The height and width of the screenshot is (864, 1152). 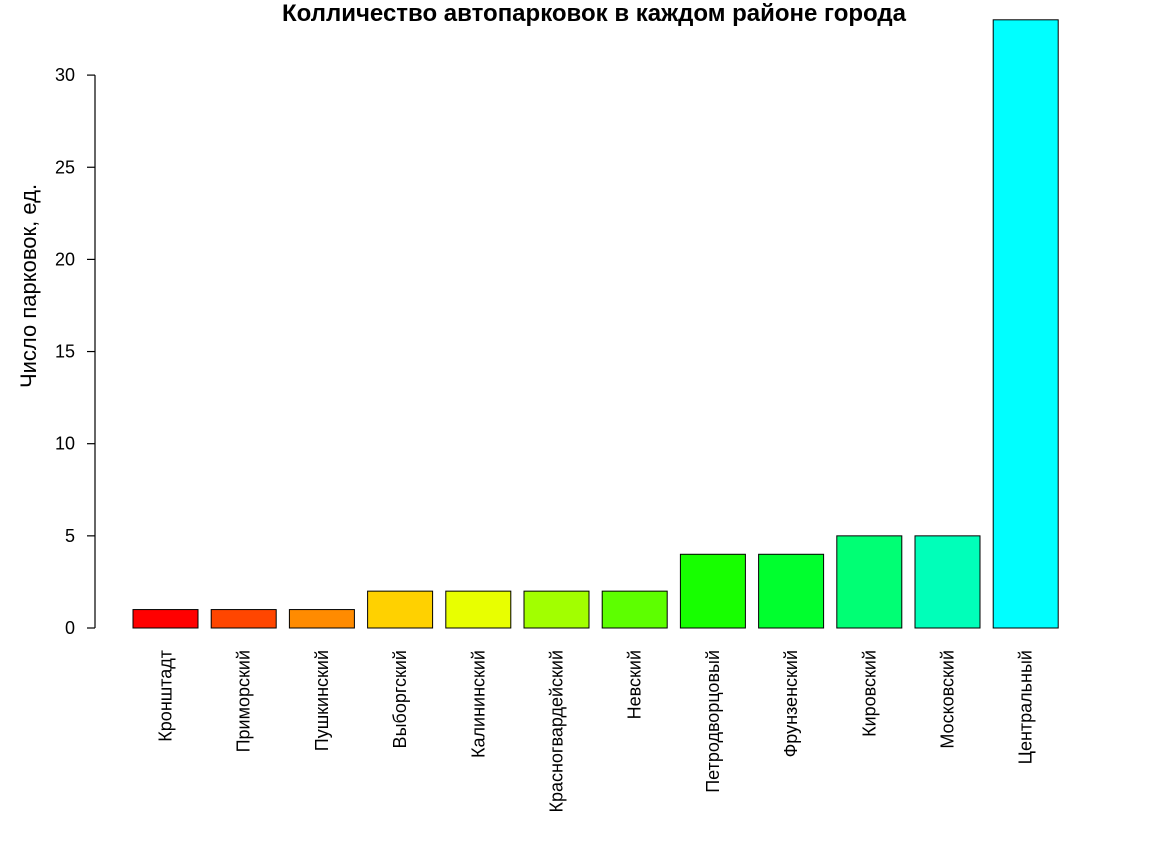 I want to click on y-tick-label: 15, so click(x=65, y=352).